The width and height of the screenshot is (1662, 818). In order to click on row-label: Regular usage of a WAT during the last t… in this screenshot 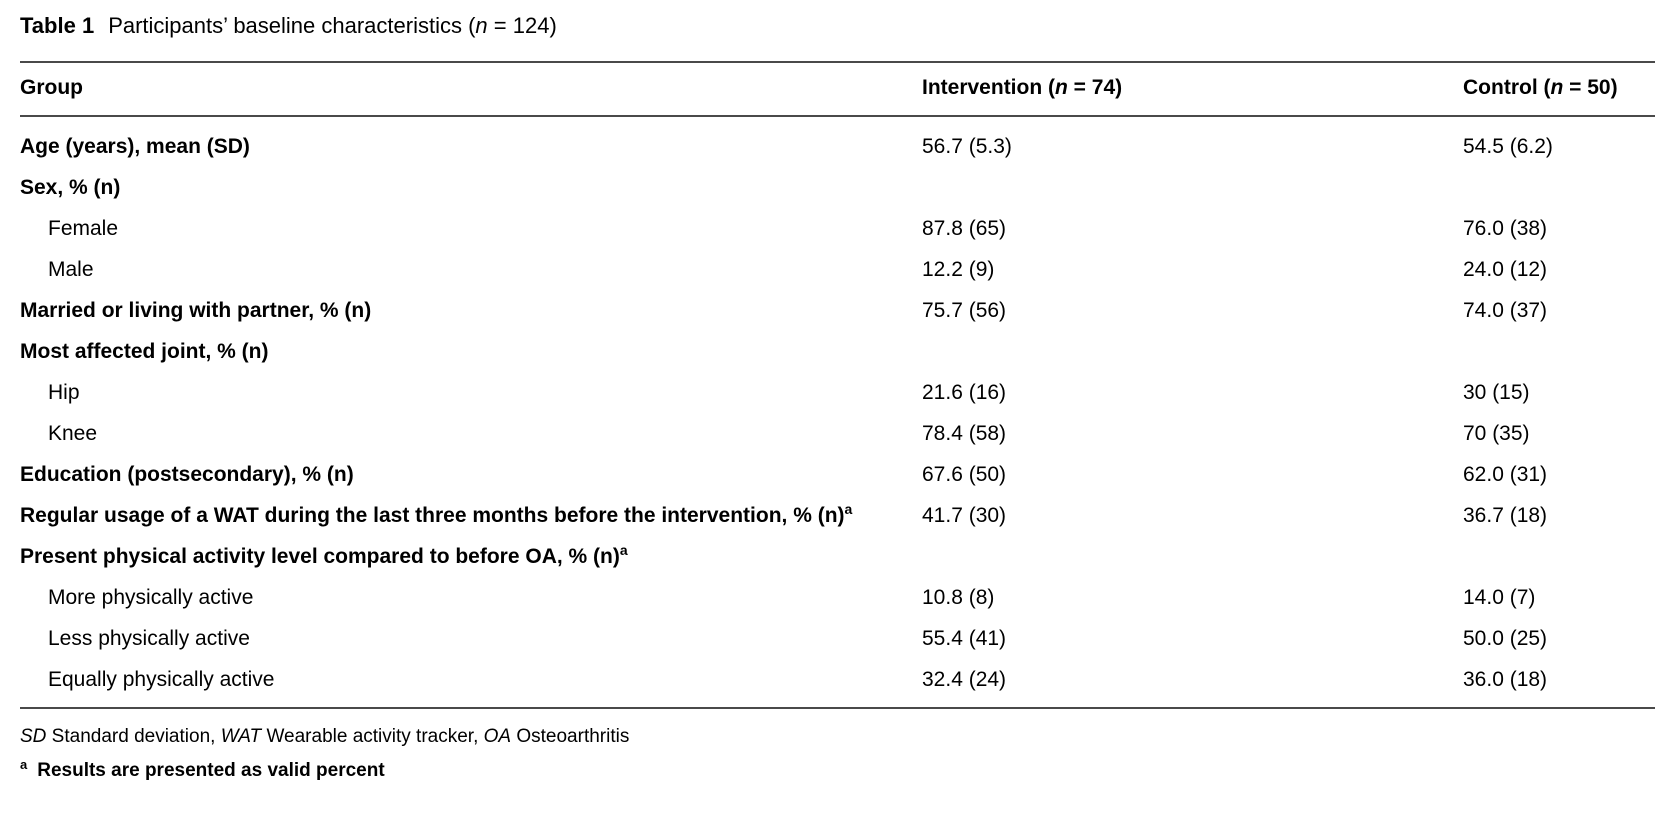, I will do `click(432, 515)`.